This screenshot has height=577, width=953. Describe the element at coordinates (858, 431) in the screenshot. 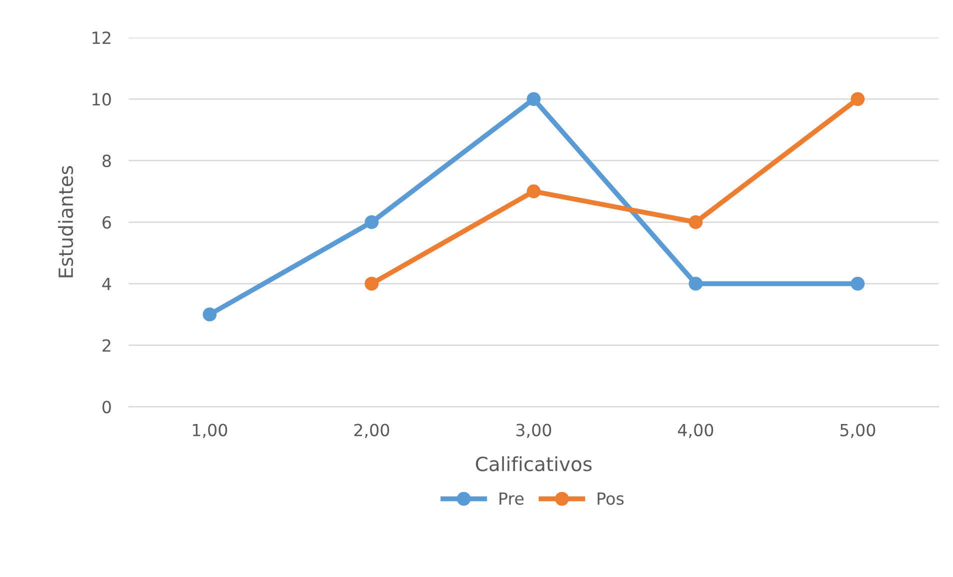

I see `x-tick-label: 5,00` at that location.